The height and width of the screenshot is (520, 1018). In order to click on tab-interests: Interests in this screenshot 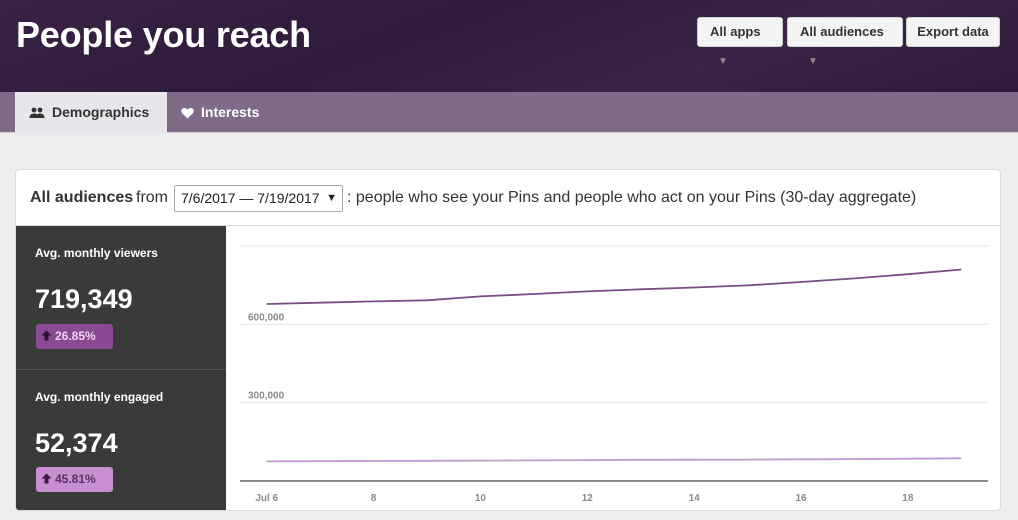, I will do `click(222, 112)`.